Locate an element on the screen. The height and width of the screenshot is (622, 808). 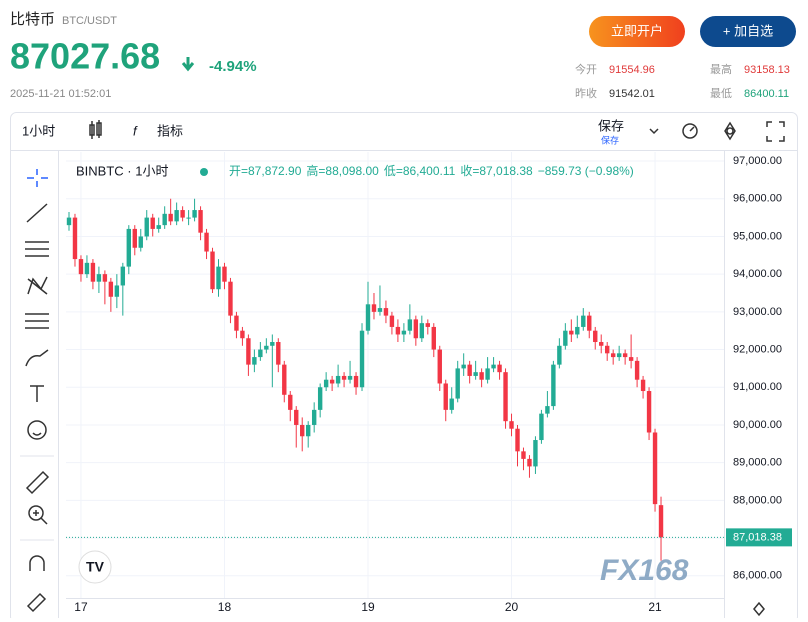
text-tool is located at coordinates (37, 393).